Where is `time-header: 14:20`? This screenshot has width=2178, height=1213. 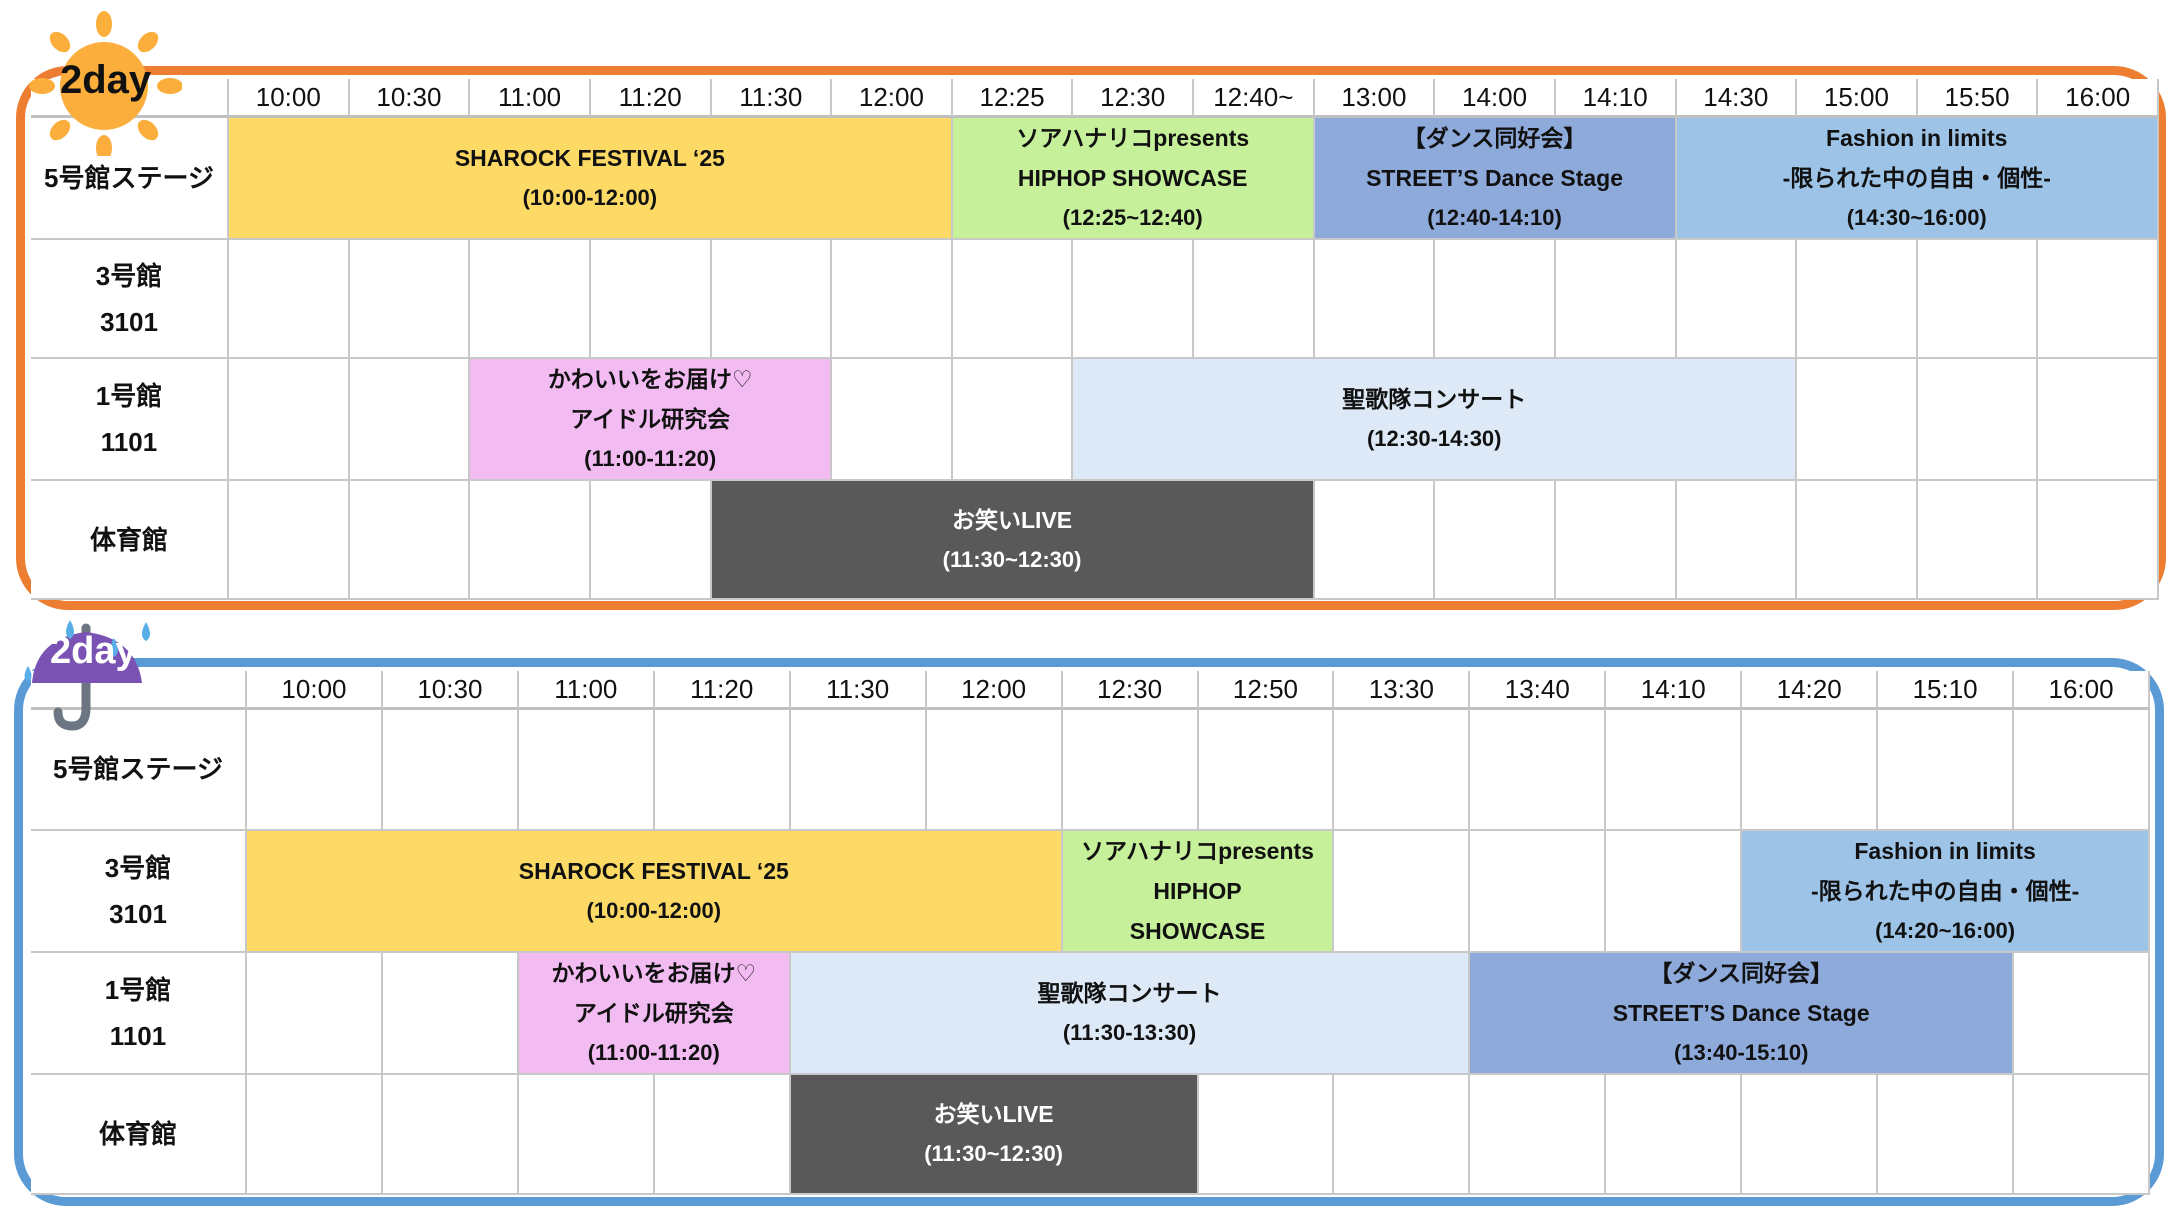
time-header: 14:20 is located at coordinates (1810, 690).